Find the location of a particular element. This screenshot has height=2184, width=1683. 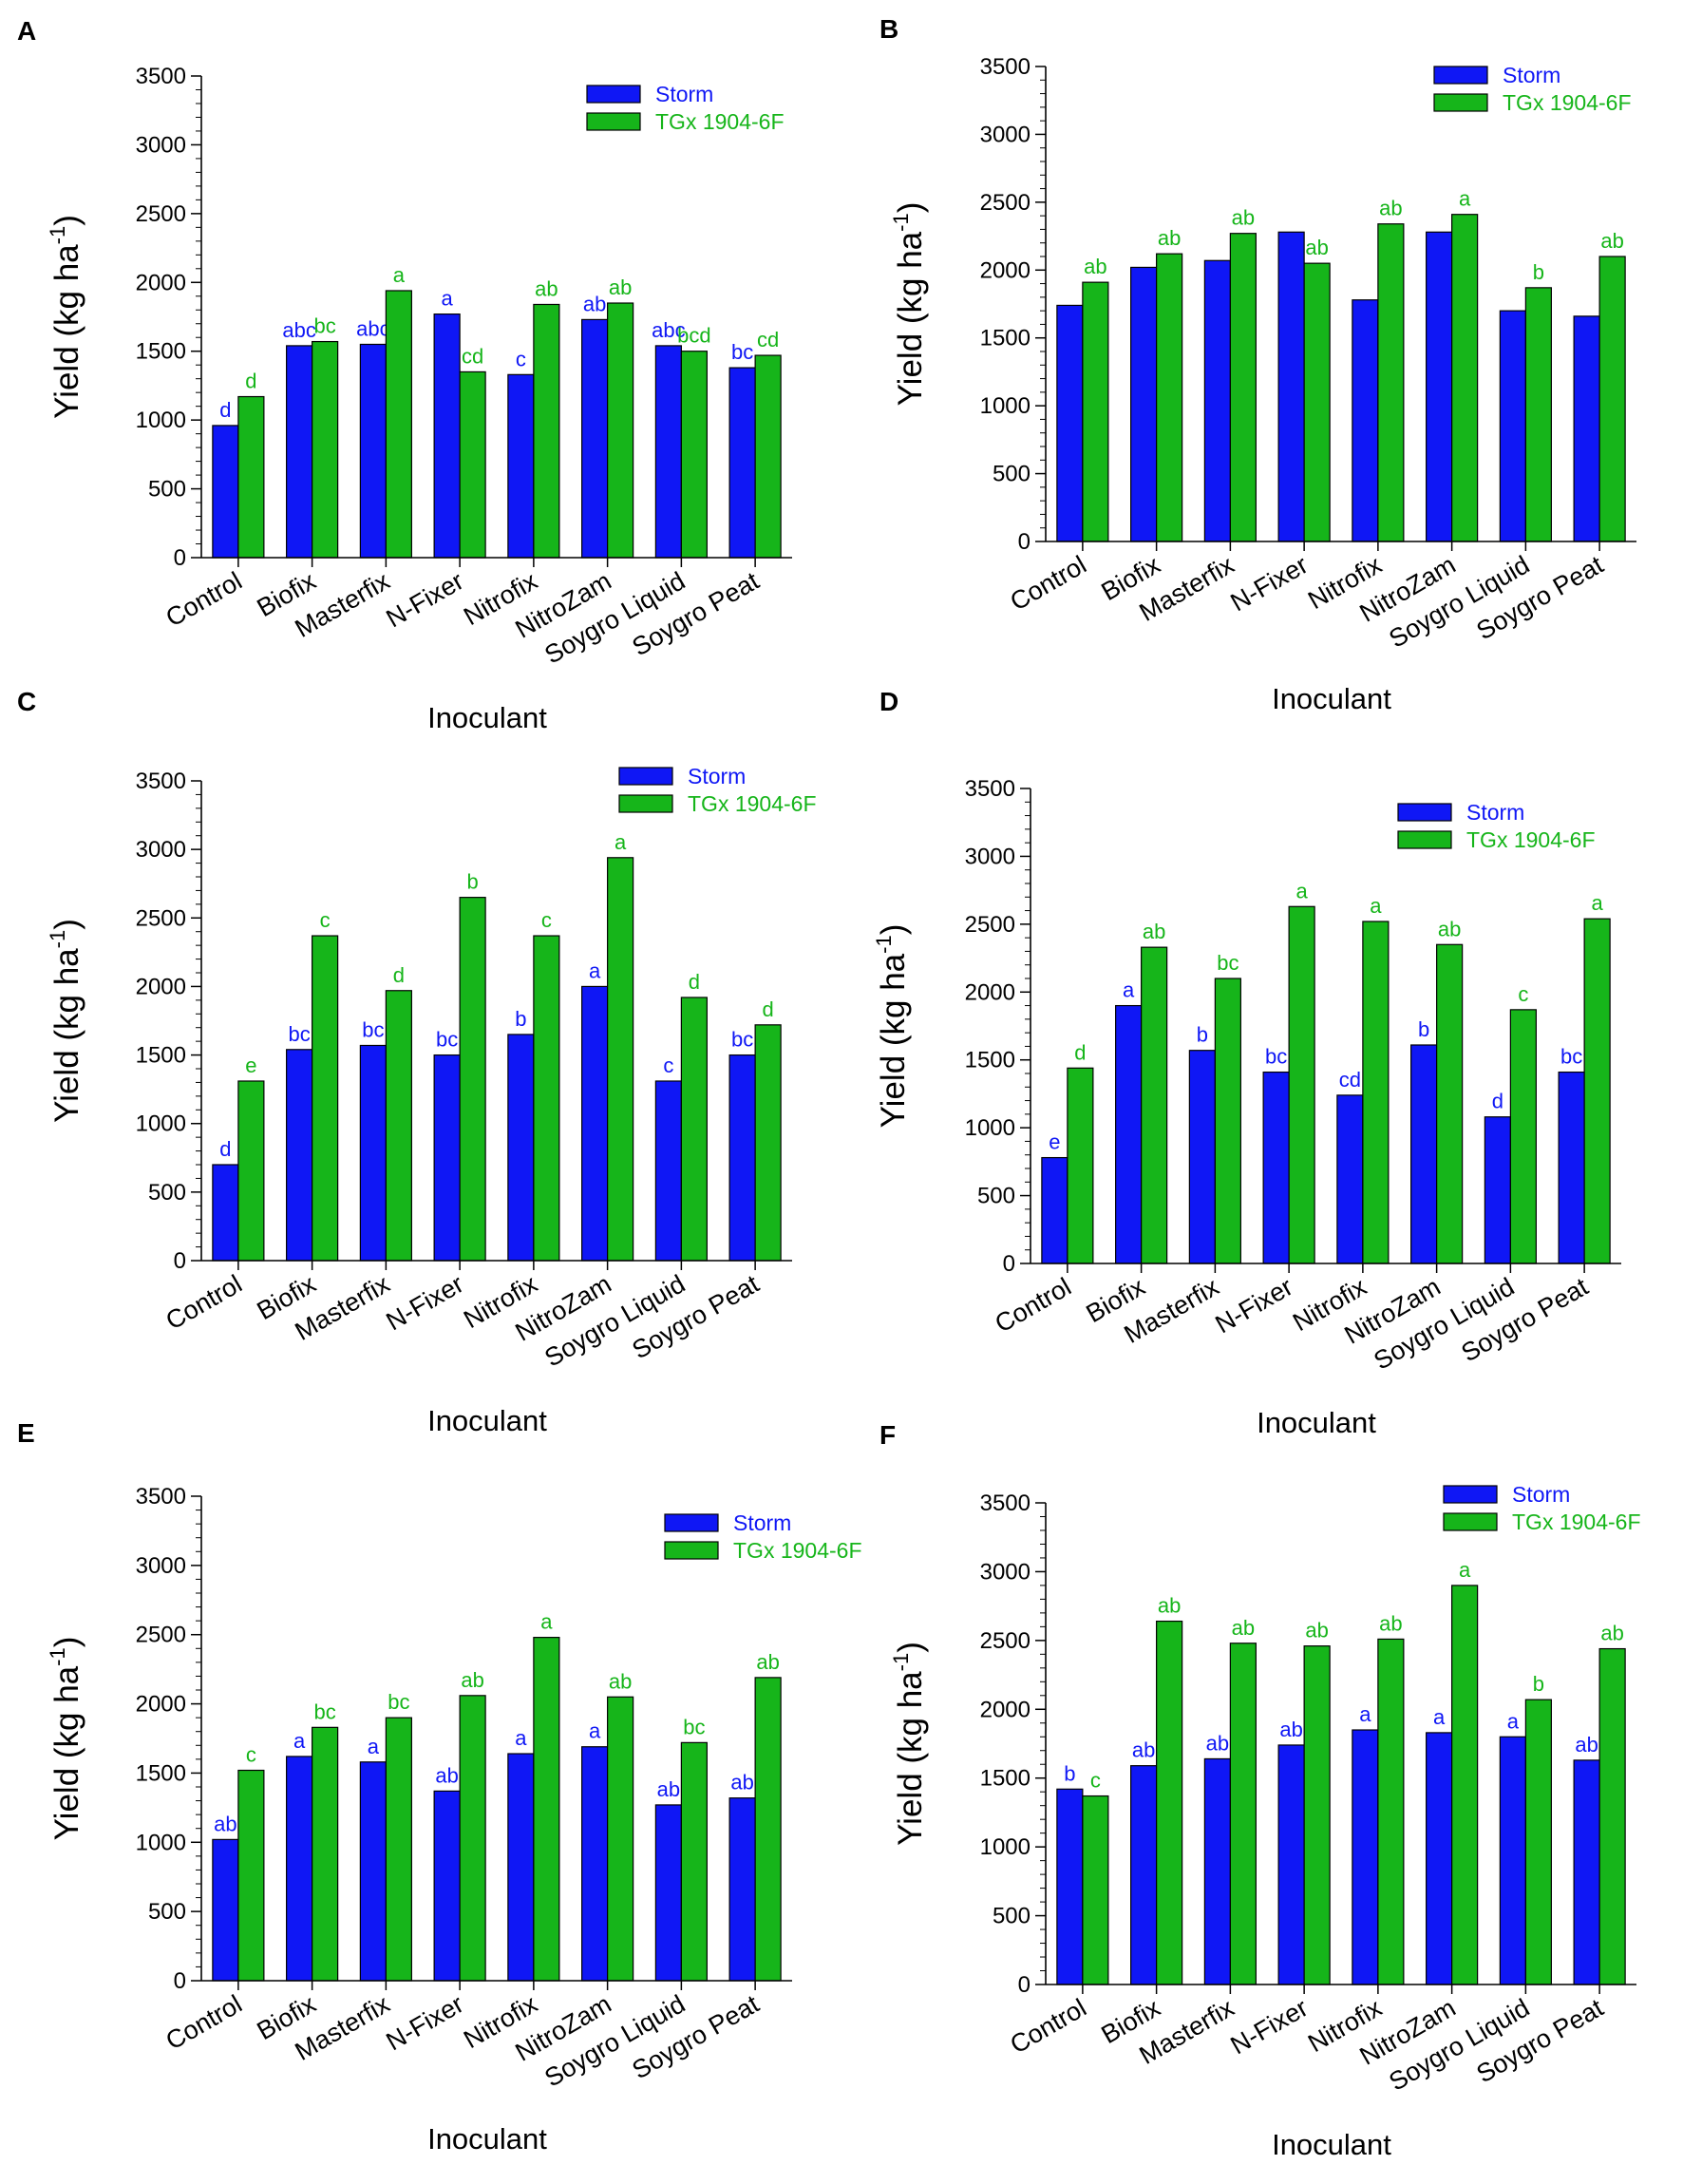

significance-letter: d is located at coordinates (399, 975).